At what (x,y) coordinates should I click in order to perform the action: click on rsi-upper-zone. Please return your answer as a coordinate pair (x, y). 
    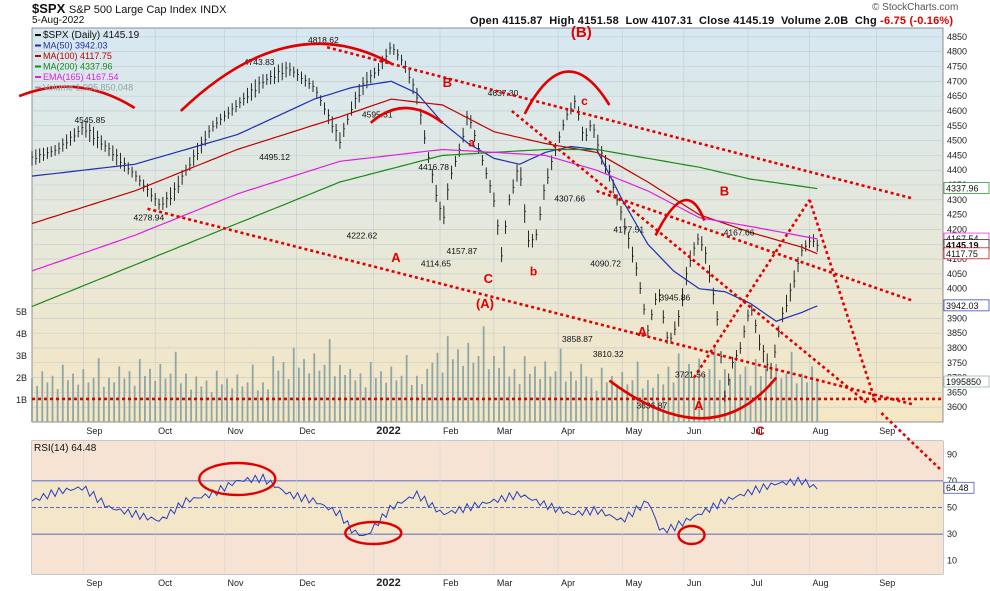
    Looking at the image, I should click on (487, 461).